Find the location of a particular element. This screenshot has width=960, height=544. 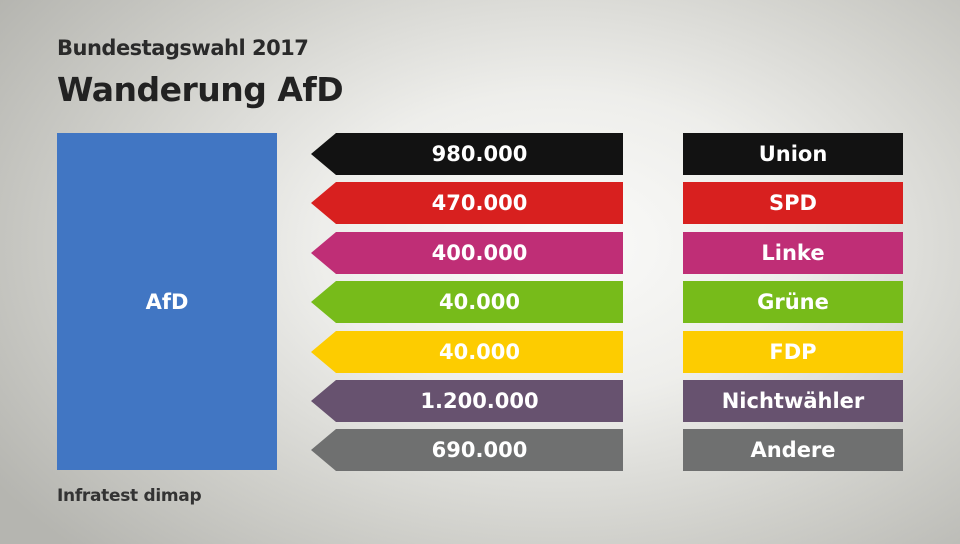

flow-arrow: 690.000 is located at coordinates (467, 450).